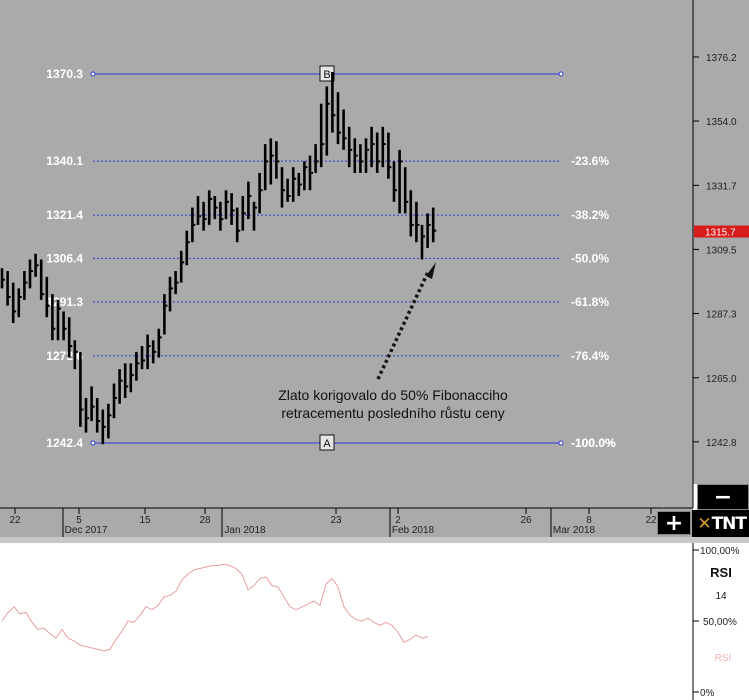 Image resolution: width=749 pixels, height=700 pixels. What do you see at coordinates (590, 258) in the screenshot?
I see `fib-percent-label: -50.0%` at bounding box center [590, 258].